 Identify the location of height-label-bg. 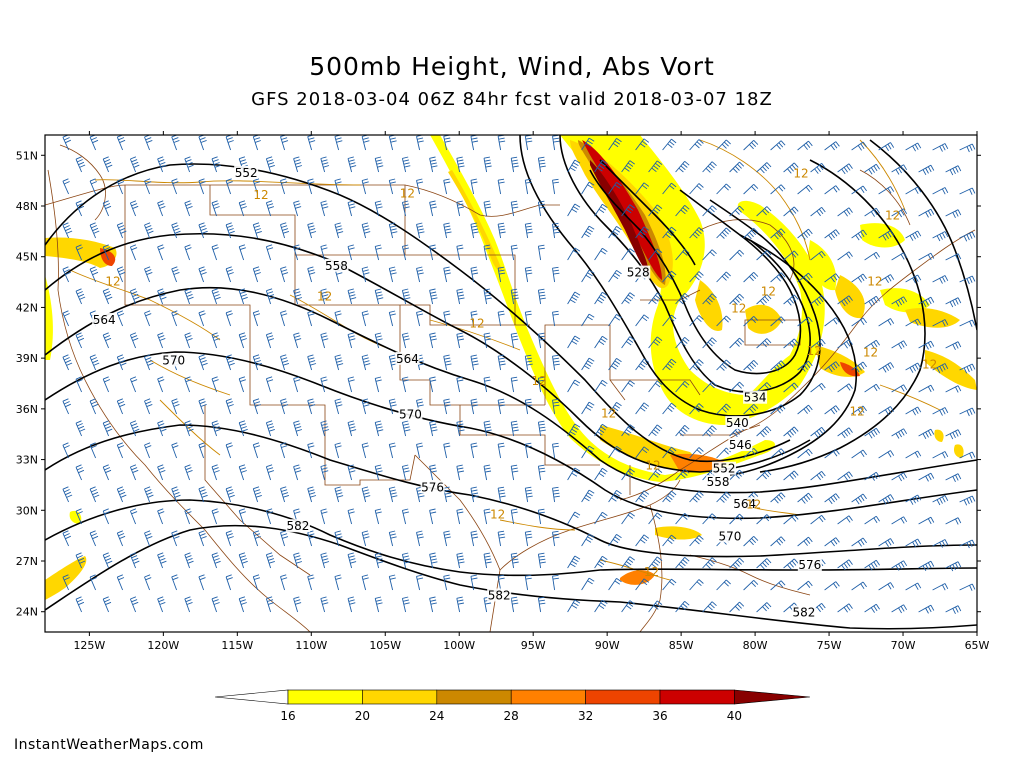
(638, 272).